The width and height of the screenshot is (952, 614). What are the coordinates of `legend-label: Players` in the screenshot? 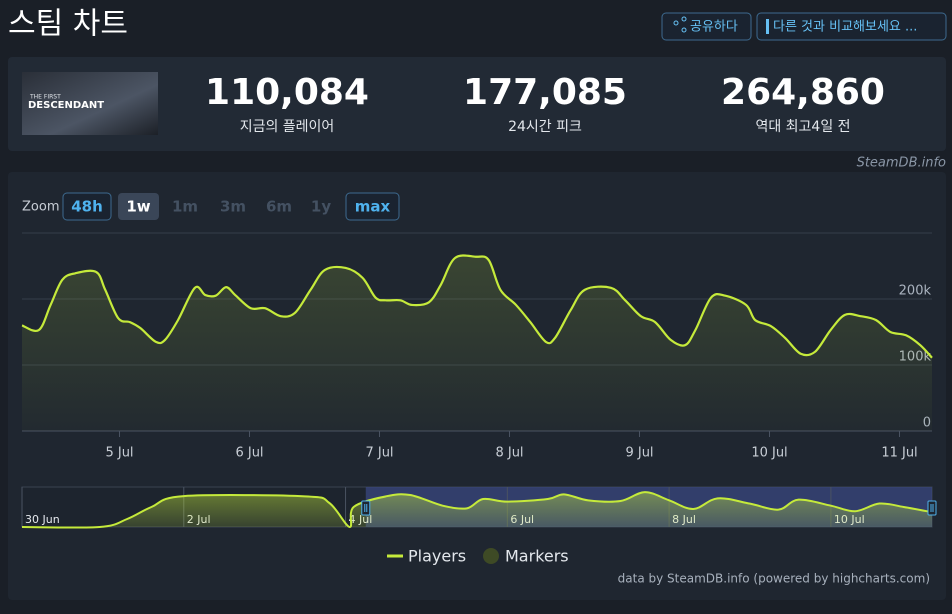 It's located at (437, 556).